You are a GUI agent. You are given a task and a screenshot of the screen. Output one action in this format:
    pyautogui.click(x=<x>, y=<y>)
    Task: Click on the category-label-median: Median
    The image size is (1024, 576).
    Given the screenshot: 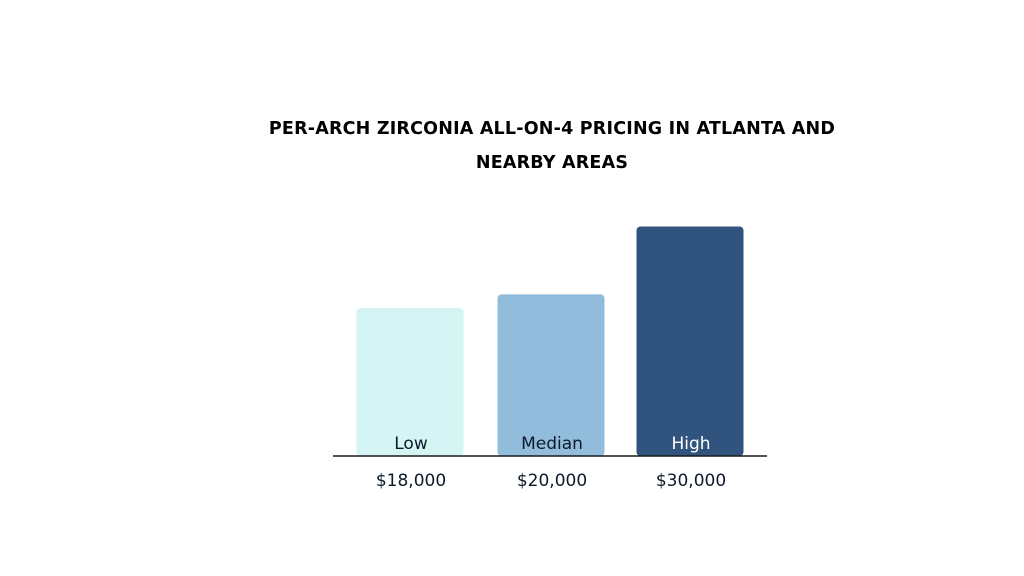 What is the action you would take?
    pyautogui.click(x=552, y=444)
    